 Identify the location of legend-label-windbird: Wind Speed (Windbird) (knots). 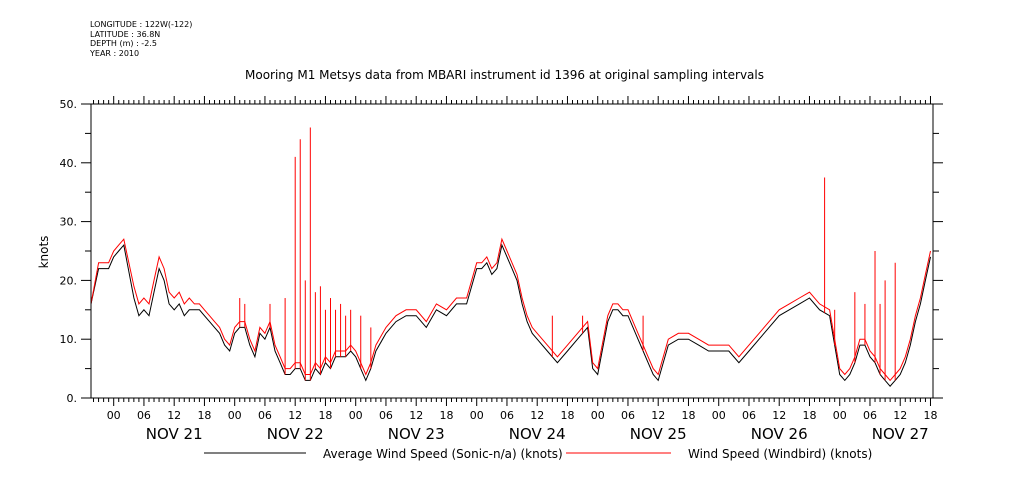
(780, 454).